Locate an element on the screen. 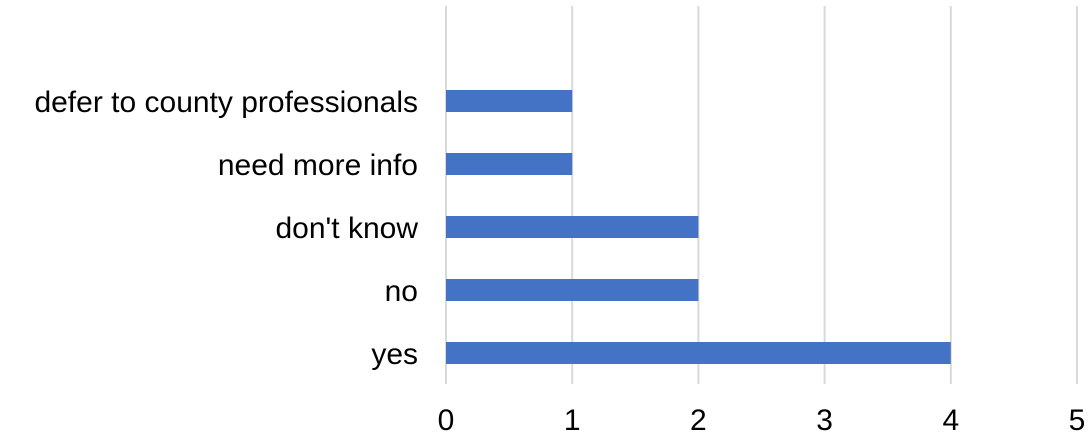 This screenshot has height=437, width=1088. category-label-yes: yes is located at coordinates (394, 354).